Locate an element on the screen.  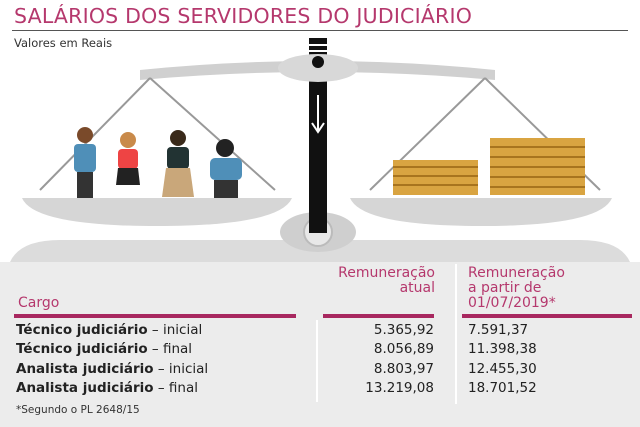
people-group-icon is located at coordinates (158, 162).